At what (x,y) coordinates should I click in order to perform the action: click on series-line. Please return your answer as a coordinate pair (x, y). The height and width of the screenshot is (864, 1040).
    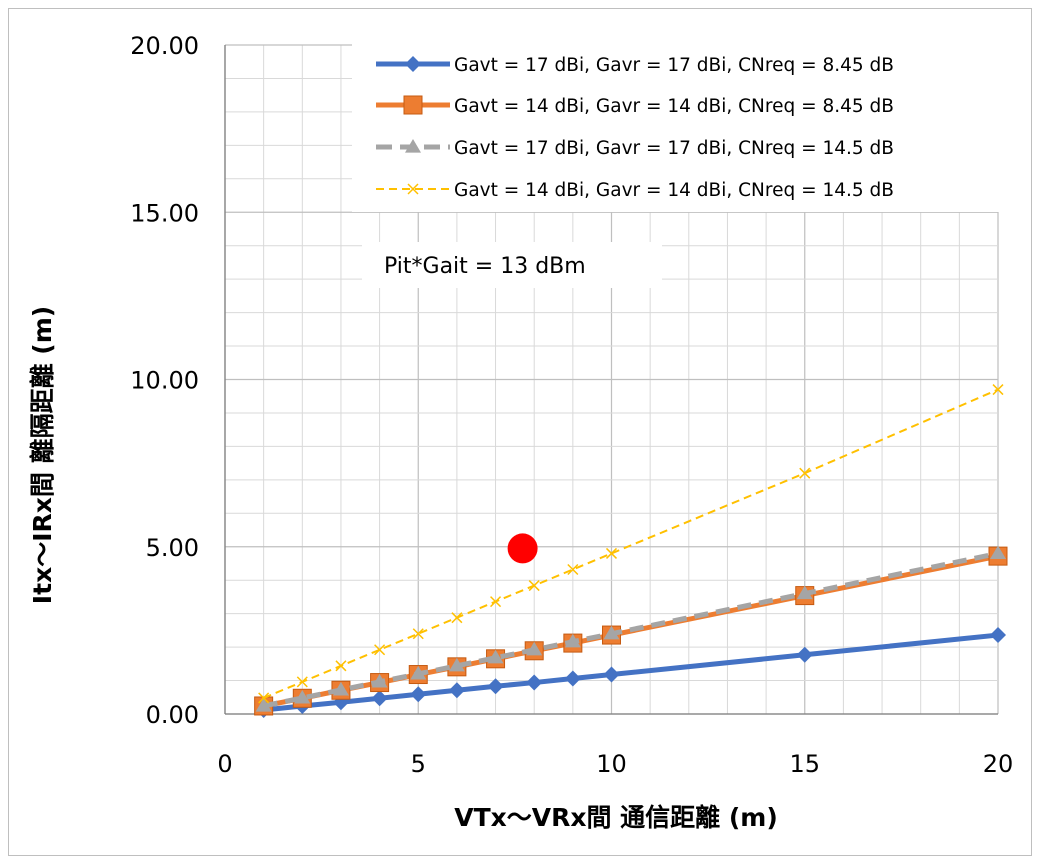
    Looking at the image, I should click on (631, 629).